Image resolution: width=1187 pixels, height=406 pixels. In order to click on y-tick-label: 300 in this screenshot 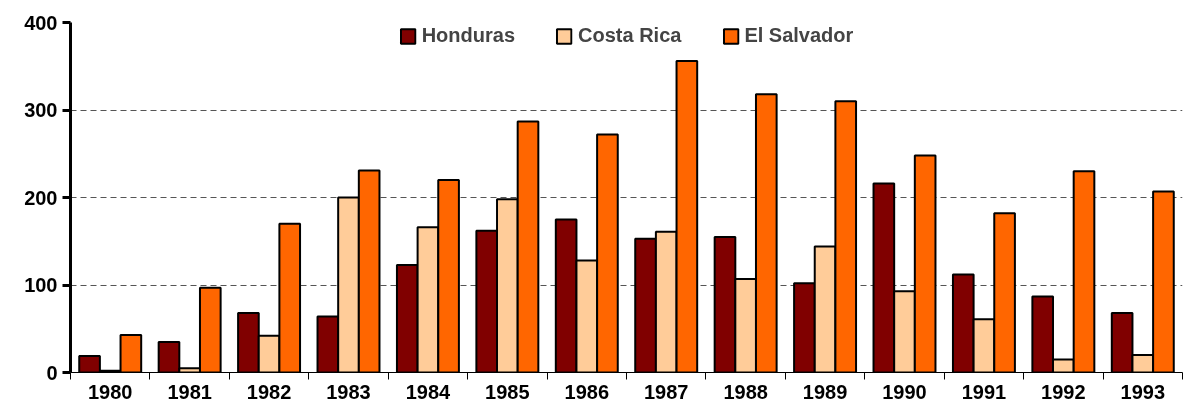, I will do `click(41, 110)`.